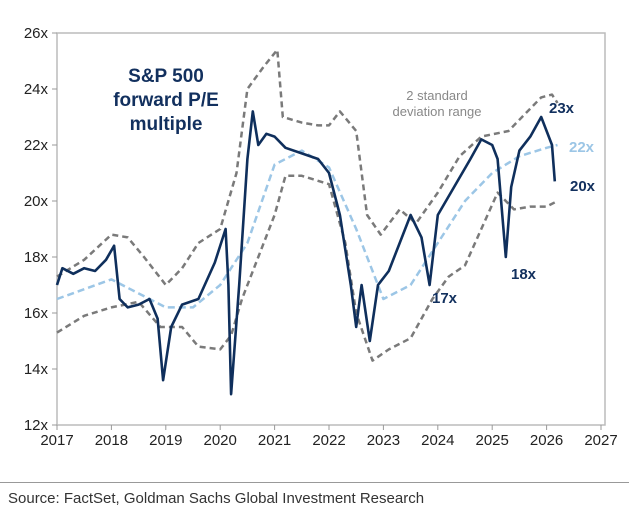  I want to click on label-18x: 18x, so click(524, 274).